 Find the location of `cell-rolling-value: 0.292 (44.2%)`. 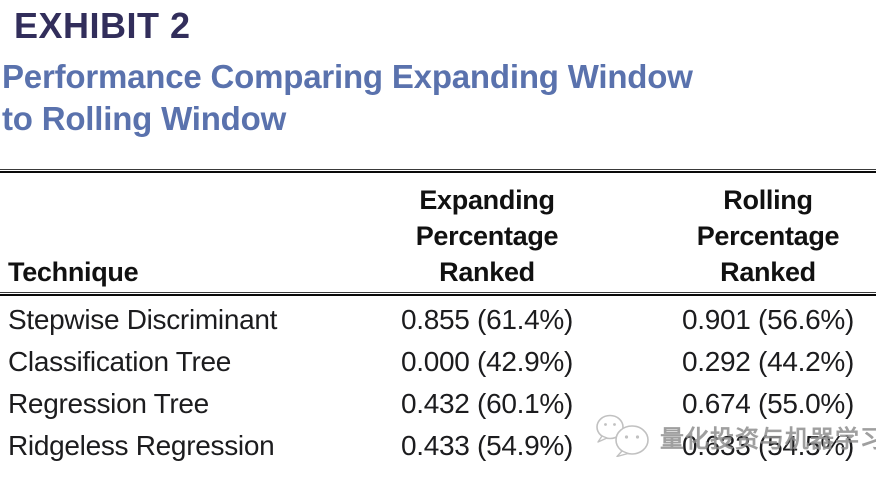

cell-rolling-value: 0.292 (44.2%) is located at coordinates (768, 361).